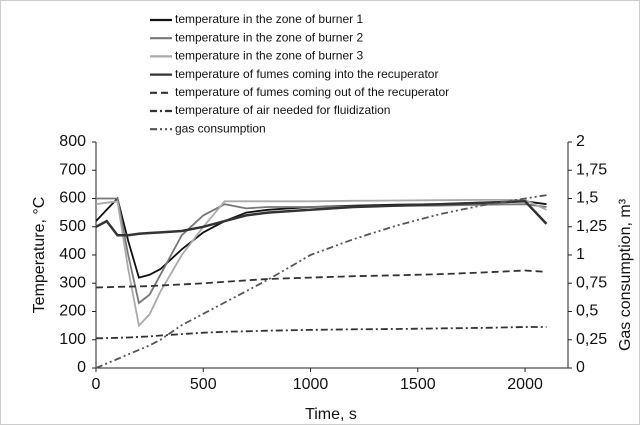 Image resolution: width=640 pixels, height=425 pixels. I want to click on y-tick-label: 800, so click(72, 141).